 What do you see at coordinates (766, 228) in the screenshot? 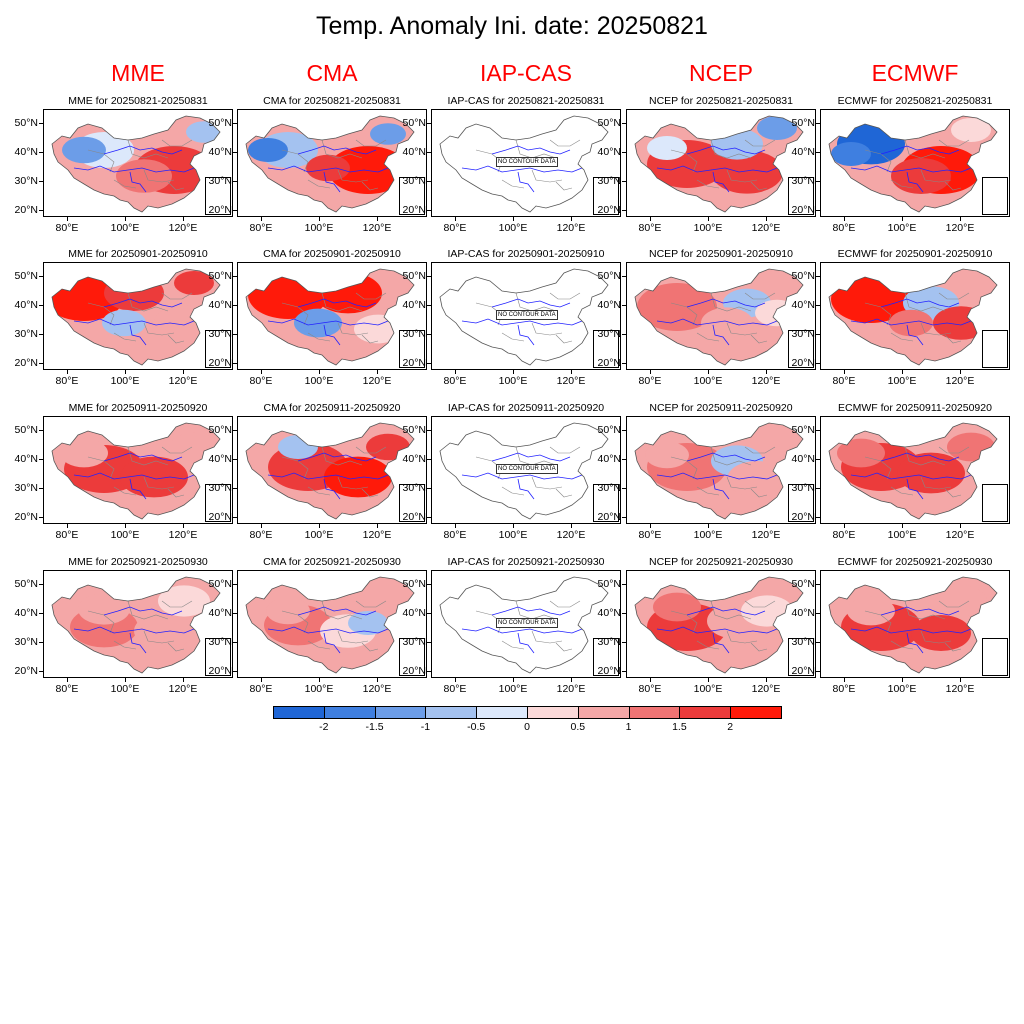
I see `lon-label: 120°E` at bounding box center [766, 228].